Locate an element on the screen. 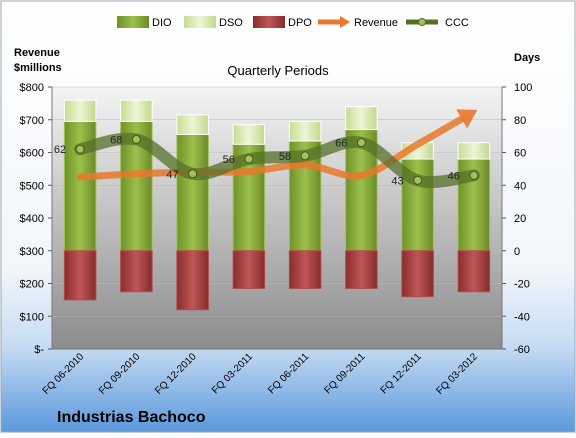  right-tick-label: -40 is located at coordinates (522, 317).